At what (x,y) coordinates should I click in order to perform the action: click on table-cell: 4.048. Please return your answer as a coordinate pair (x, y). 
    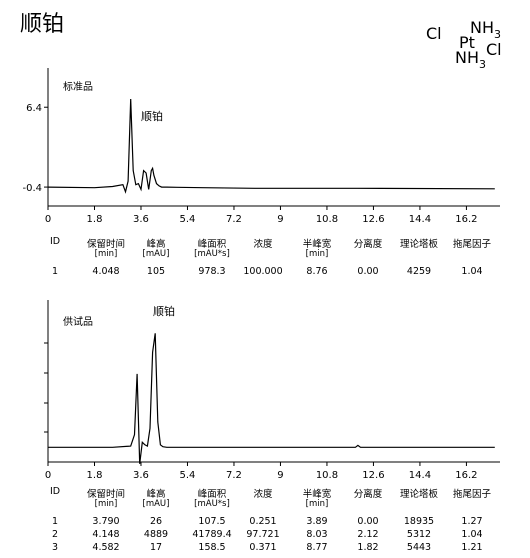
    Looking at the image, I should click on (106, 271).